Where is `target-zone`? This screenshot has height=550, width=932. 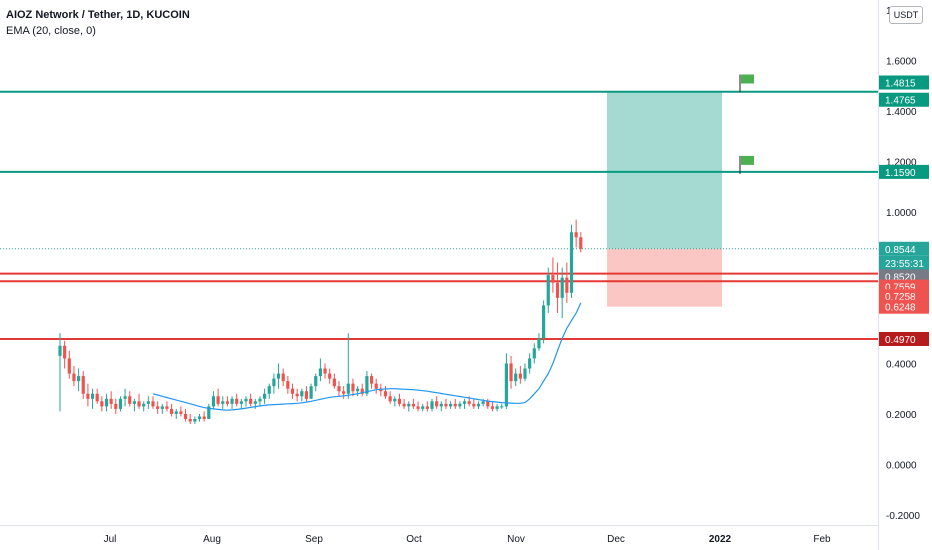 target-zone is located at coordinates (664, 170).